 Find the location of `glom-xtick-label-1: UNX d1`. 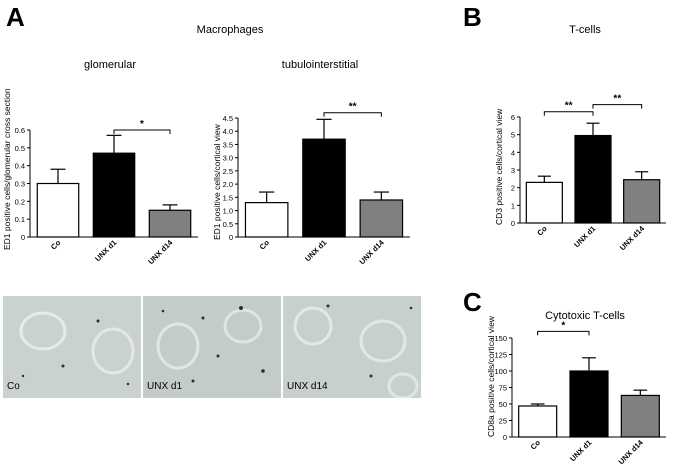

glom-xtick-label-1: UNX d1 is located at coordinates (105, 250).